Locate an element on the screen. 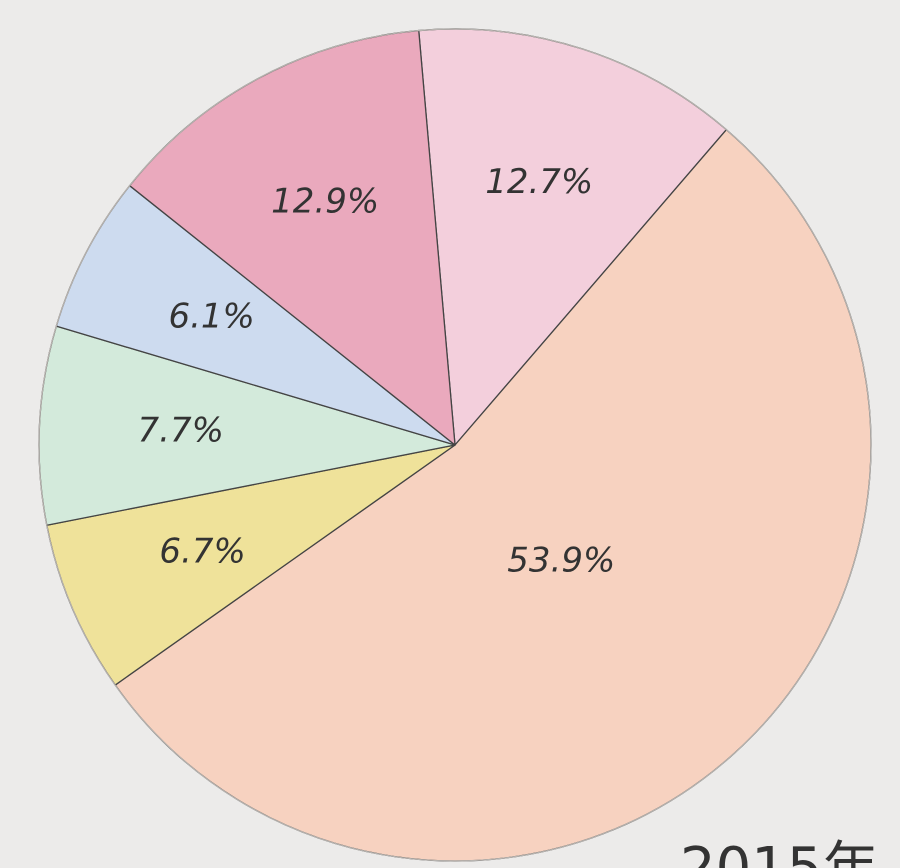 The image size is (900, 868). data-label: 6.1% is located at coordinates (211, 316).